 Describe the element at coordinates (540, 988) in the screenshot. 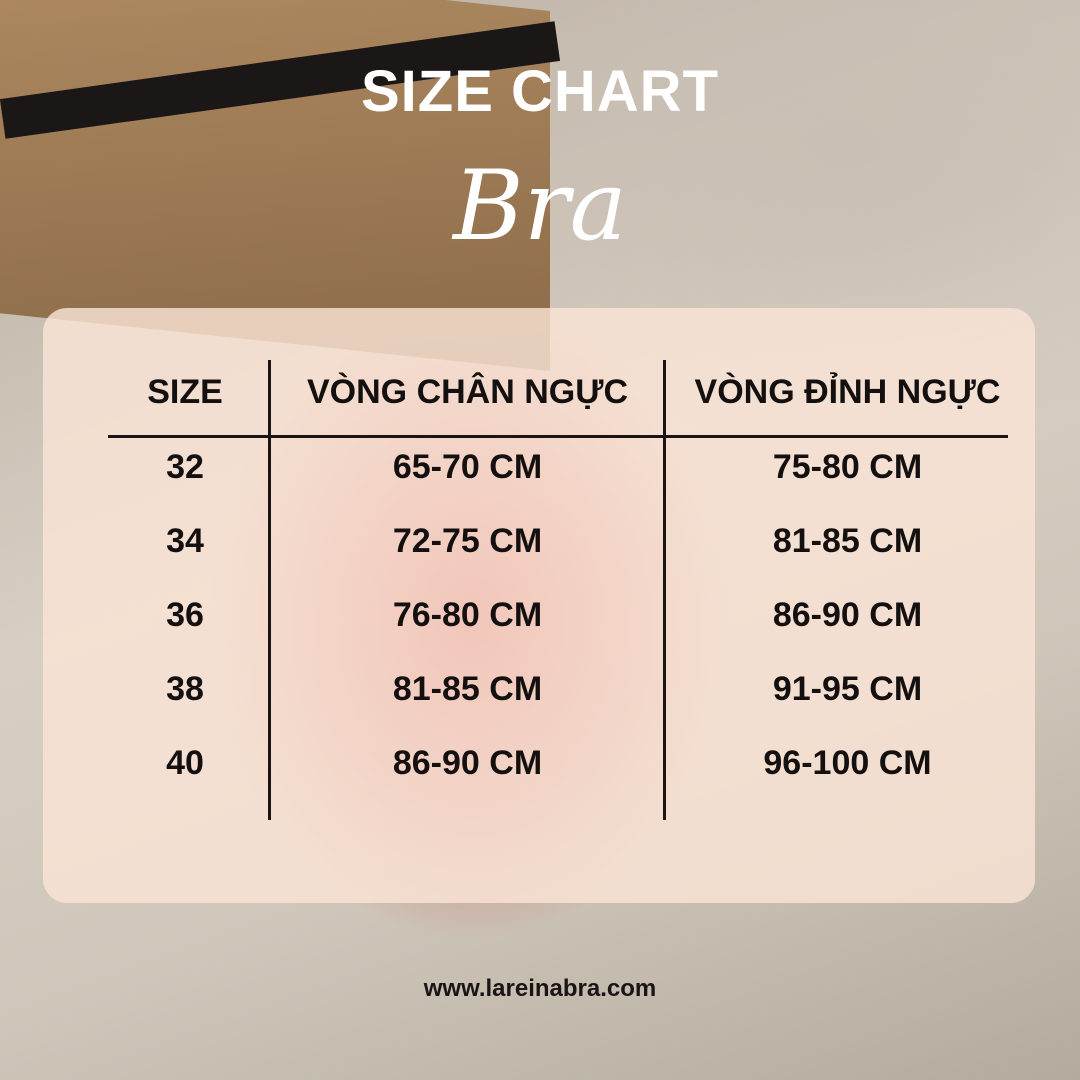

I see `website-link: www.lareinabra.com` at that location.